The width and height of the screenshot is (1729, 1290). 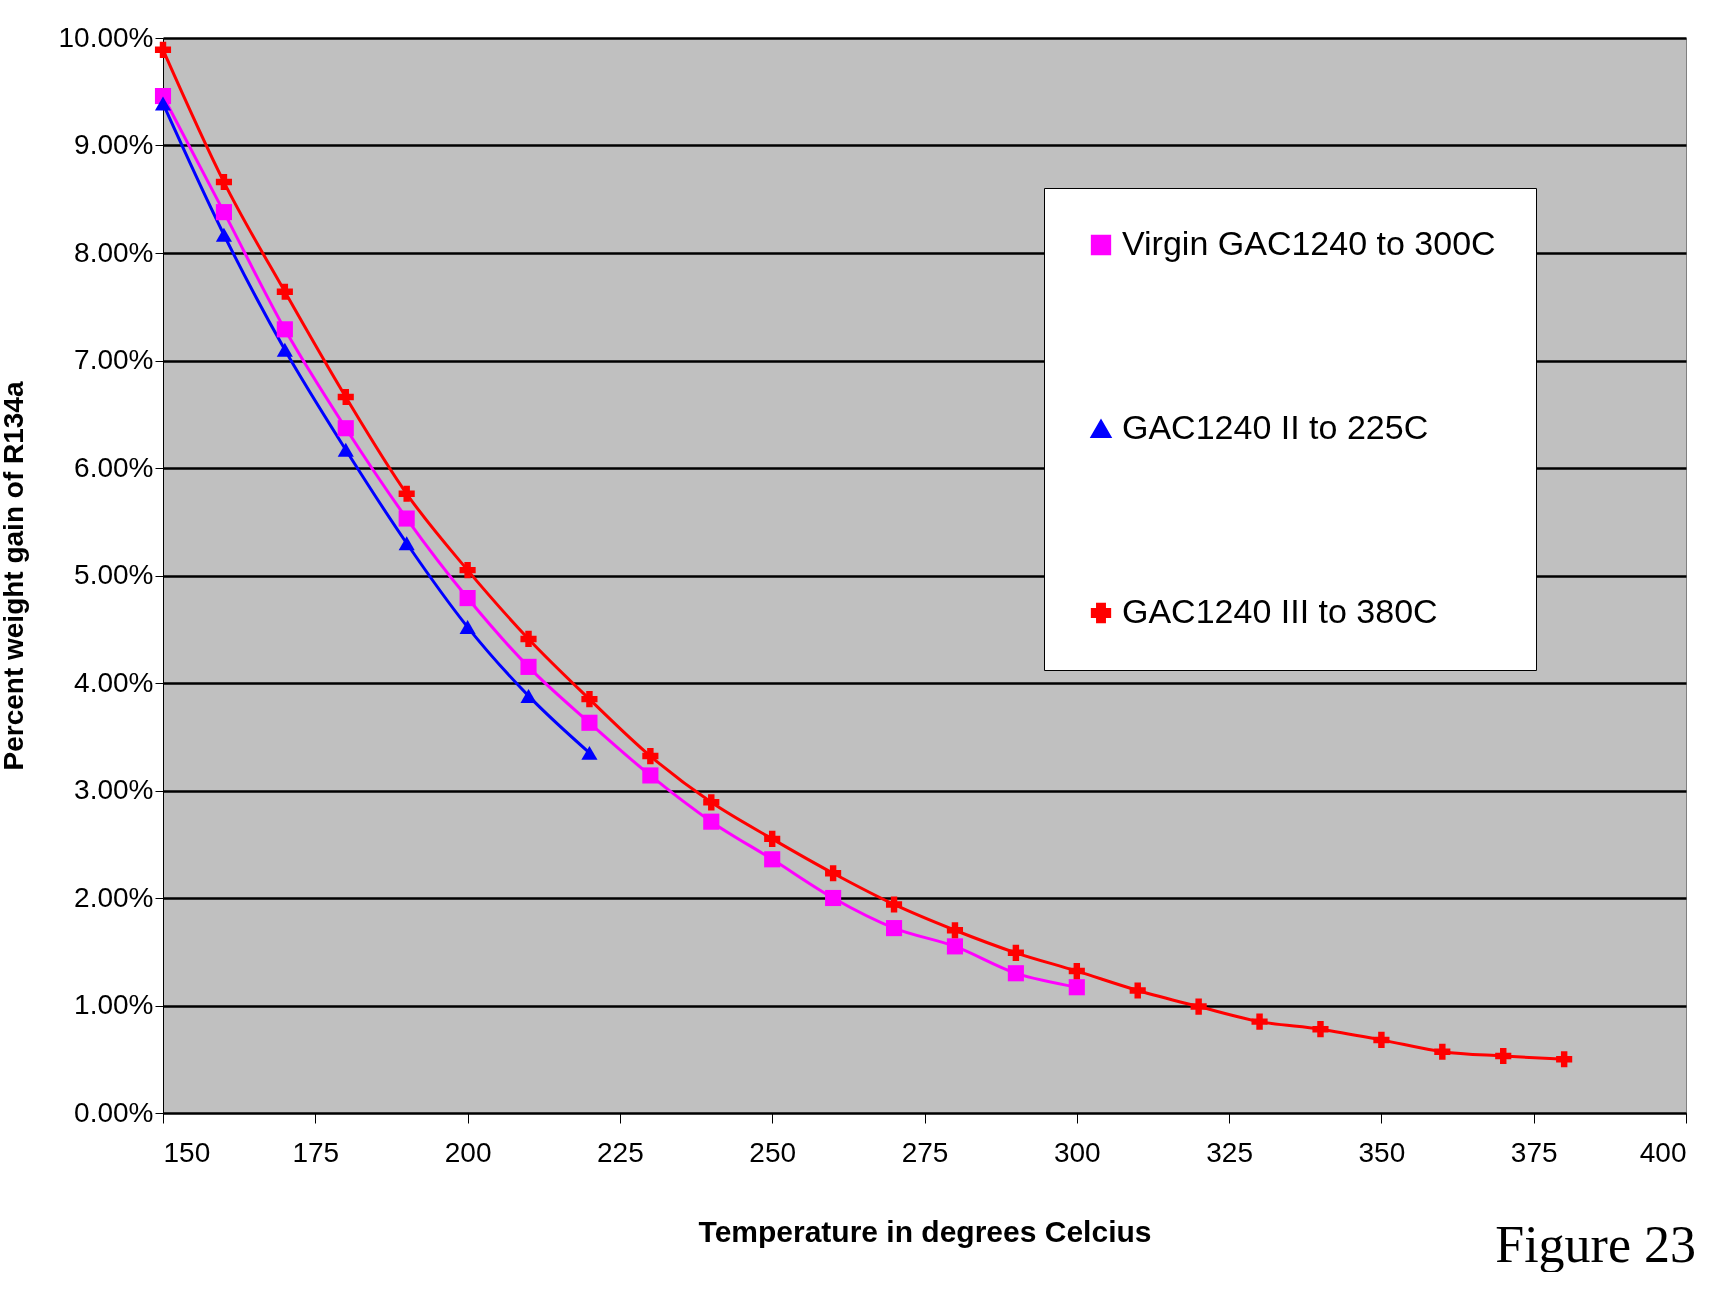 I want to click on y-tick-label: 4.00%, so click(x=114, y=682).